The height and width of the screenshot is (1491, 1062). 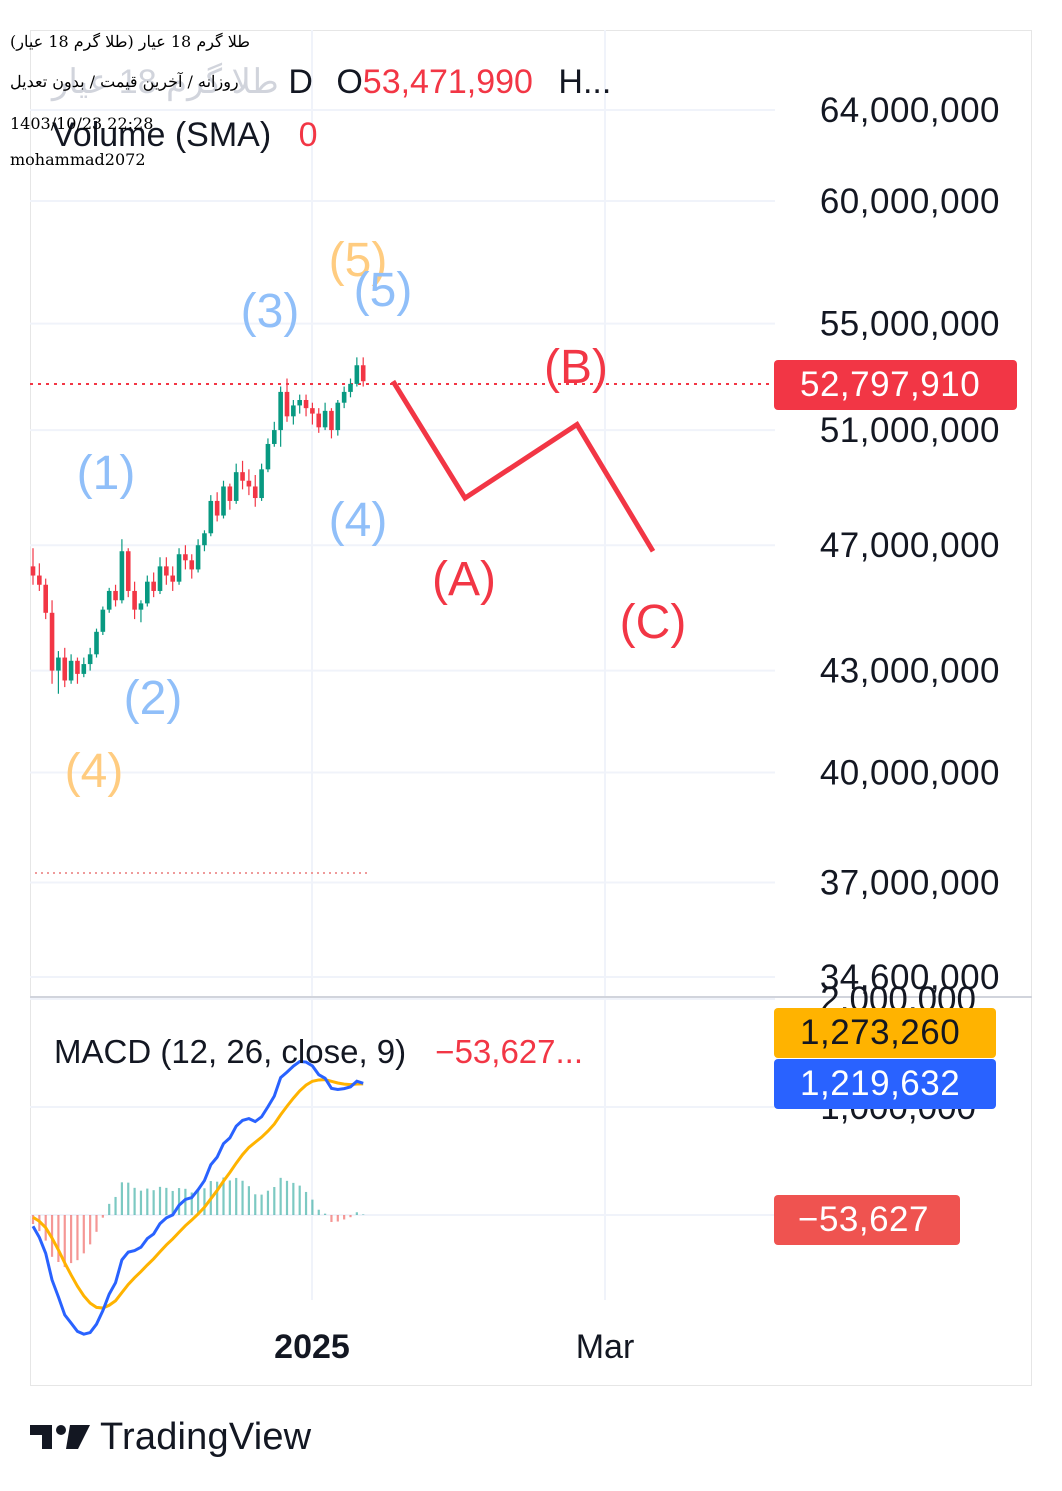 I want to click on wave-label-1: (1), so click(x=106, y=473).